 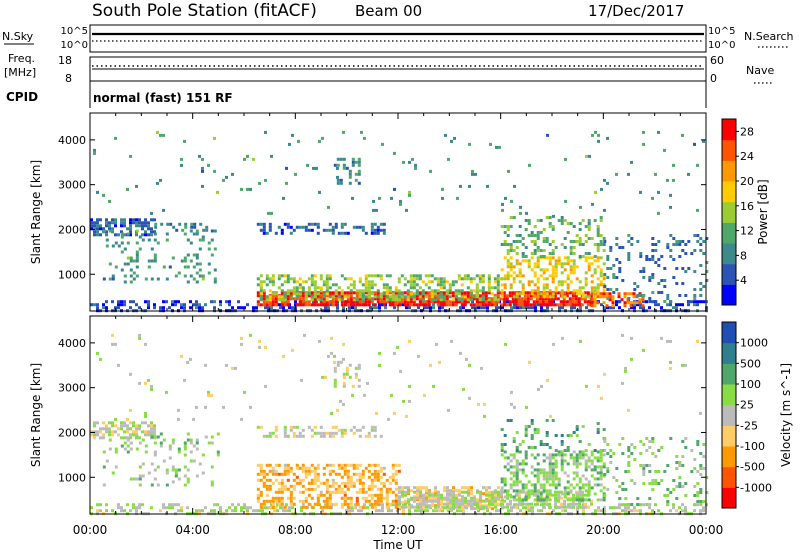 I want to click on power-cell-2024, so click(x=344, y=165).